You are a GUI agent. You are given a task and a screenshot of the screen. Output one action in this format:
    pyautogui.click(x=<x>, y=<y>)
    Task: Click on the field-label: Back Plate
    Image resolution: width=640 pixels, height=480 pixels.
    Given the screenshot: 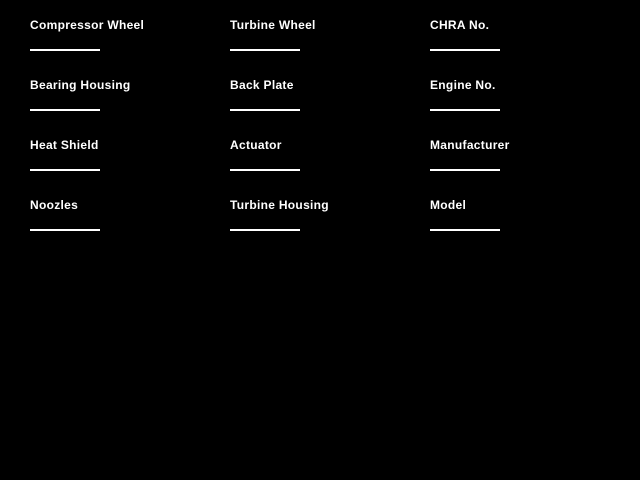 What is the action you would take?
    pyautogui.click(x=262, y=85)
    